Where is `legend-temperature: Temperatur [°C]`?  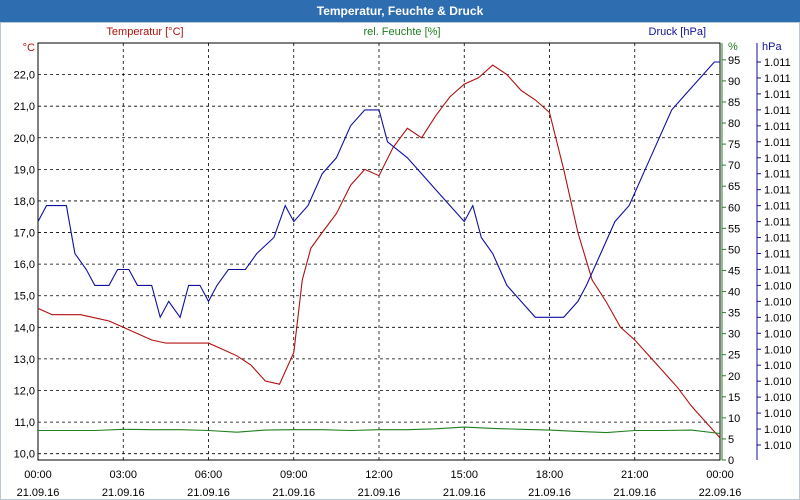
legend-temperature: Temperatur [°C] is located at coordinates (144, 32).